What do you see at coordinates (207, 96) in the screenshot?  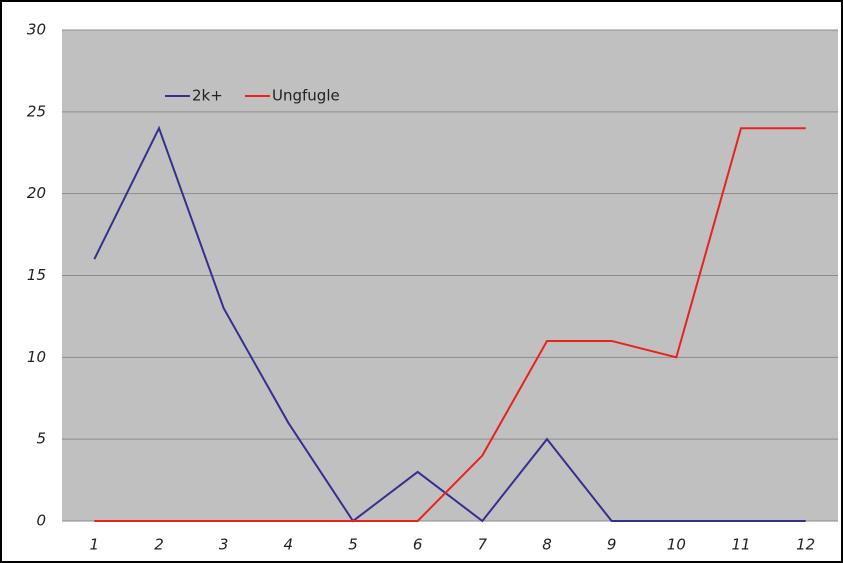 I see `legend-label: 2k+` at bounding box center [207, 96].